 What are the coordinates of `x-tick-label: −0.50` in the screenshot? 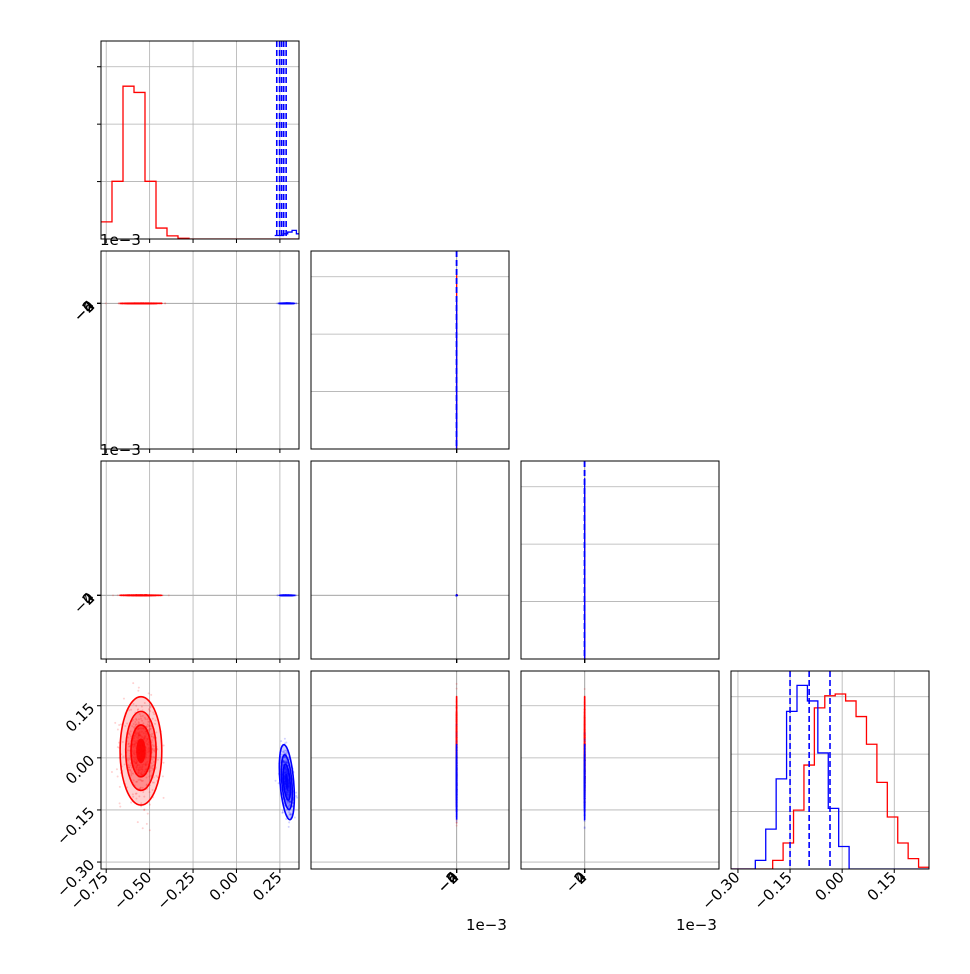 It's located at (132, 890).